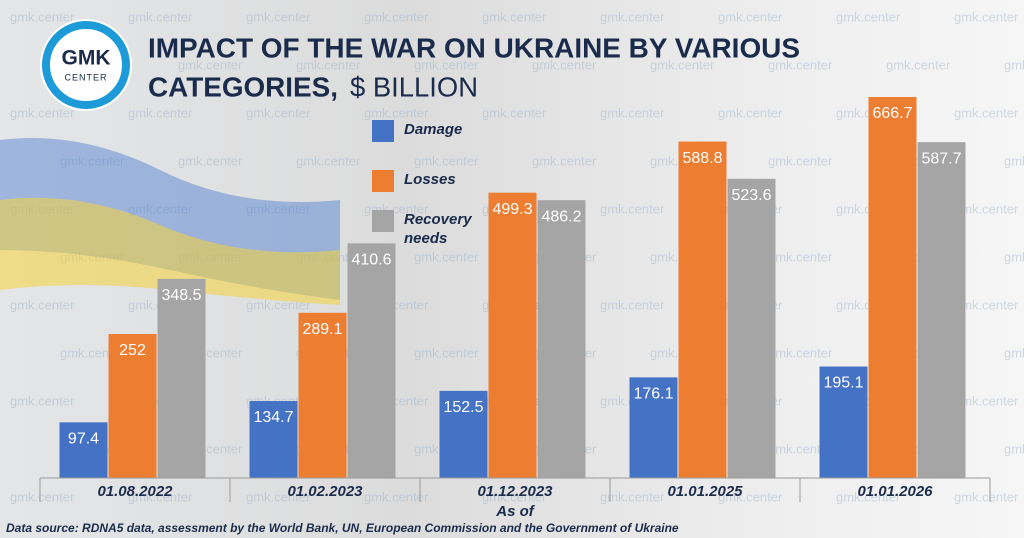 This screenshot has width=1024, height=538. Describe the element at coordinates (515, 511) in the screenshot. I see `x-axis-label: As of` at that location.